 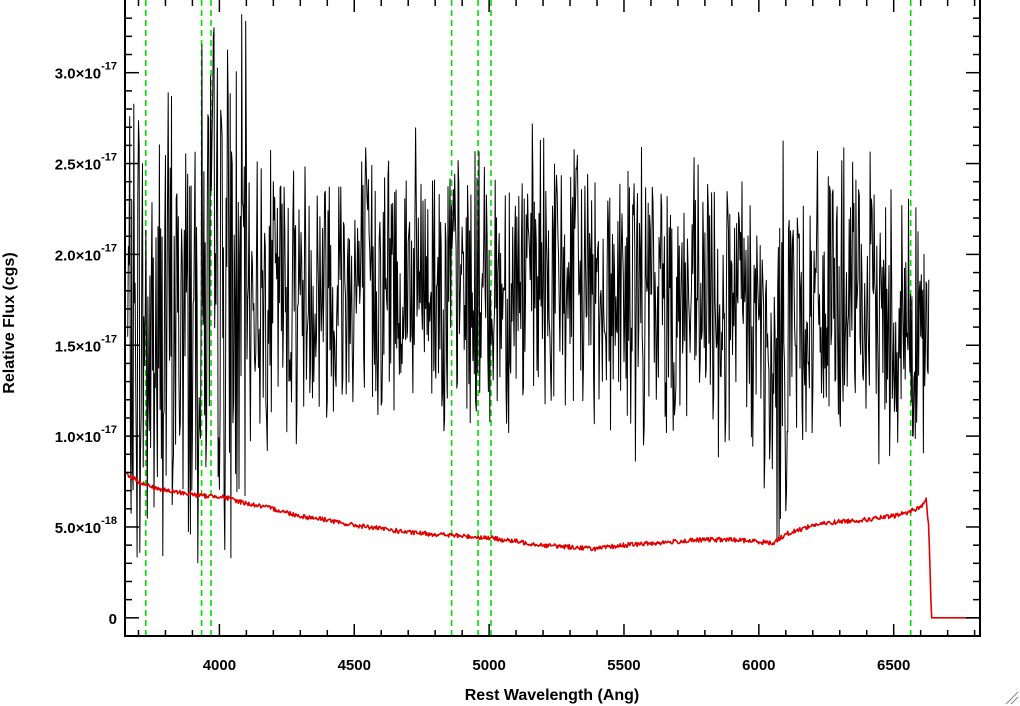 I want to click on y-tick-label: 3.0×10⁻¹⁷, so click(x=86, y=72).